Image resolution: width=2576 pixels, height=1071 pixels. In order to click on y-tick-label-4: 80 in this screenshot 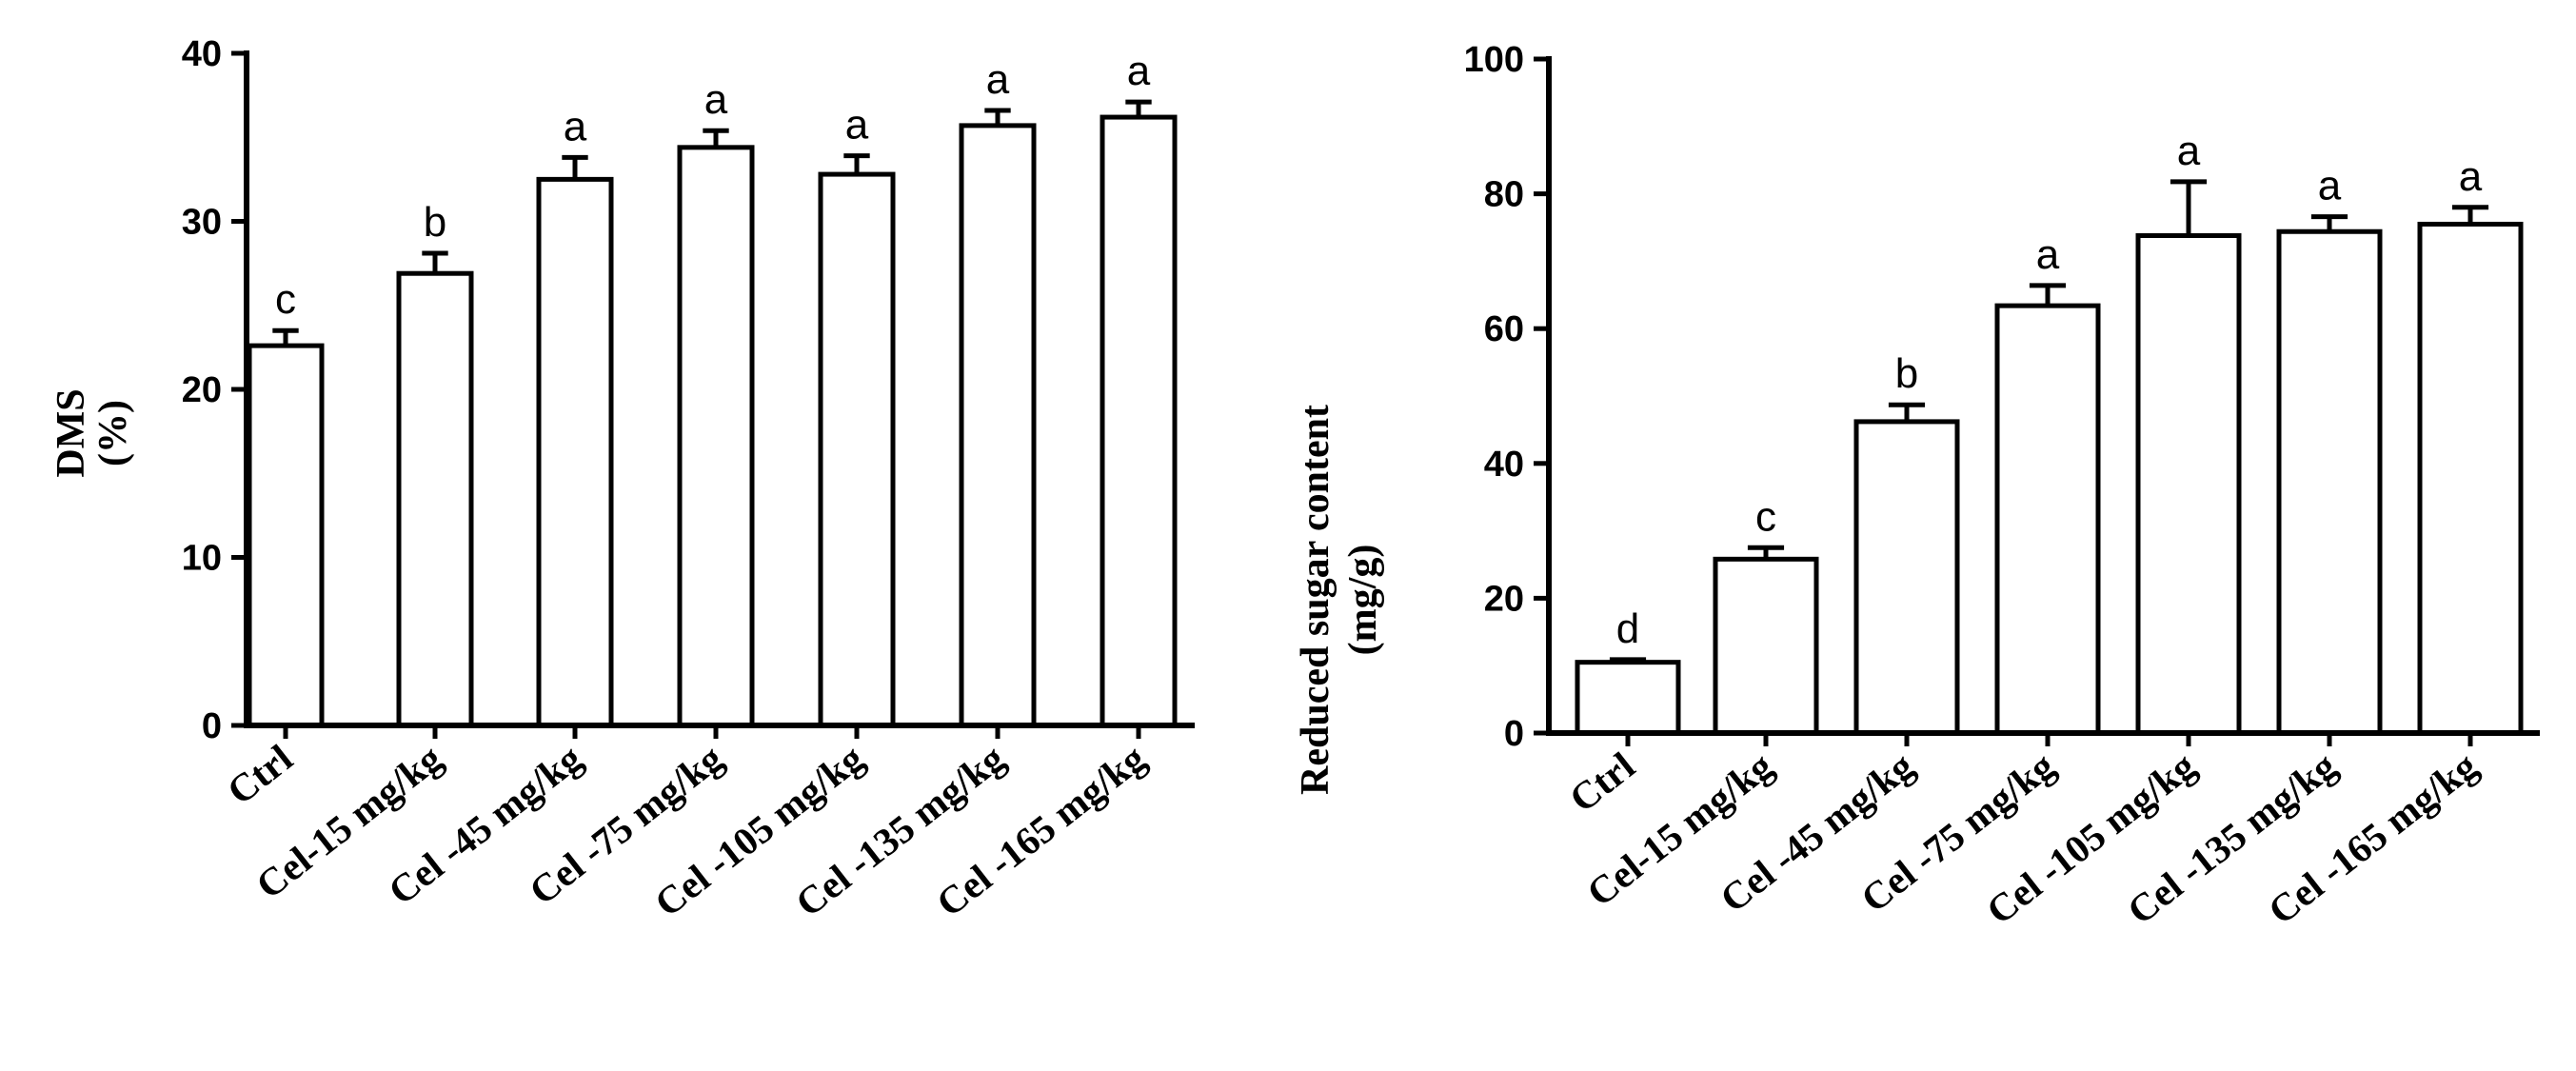, I will do `click(1504, 195)`.